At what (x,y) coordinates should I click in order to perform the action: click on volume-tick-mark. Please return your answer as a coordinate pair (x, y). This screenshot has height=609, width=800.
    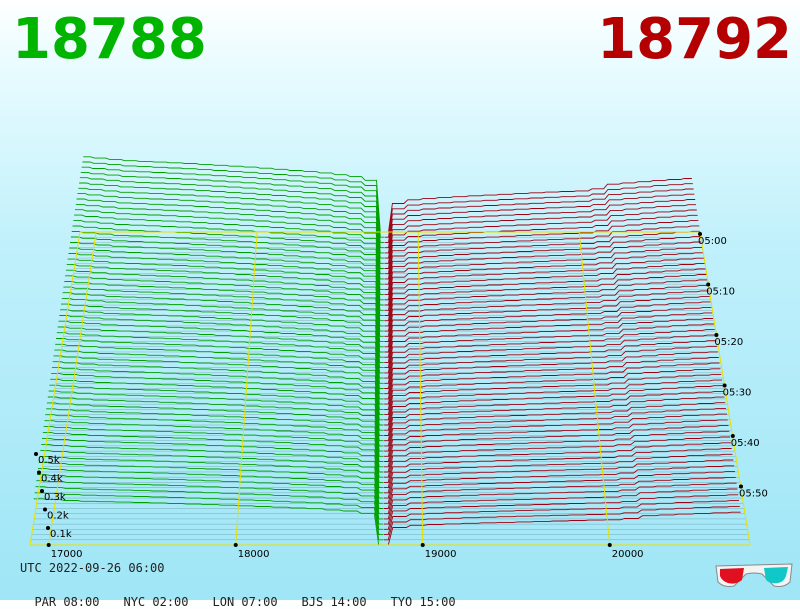
    Looking at the image, I should click on (48, 528).